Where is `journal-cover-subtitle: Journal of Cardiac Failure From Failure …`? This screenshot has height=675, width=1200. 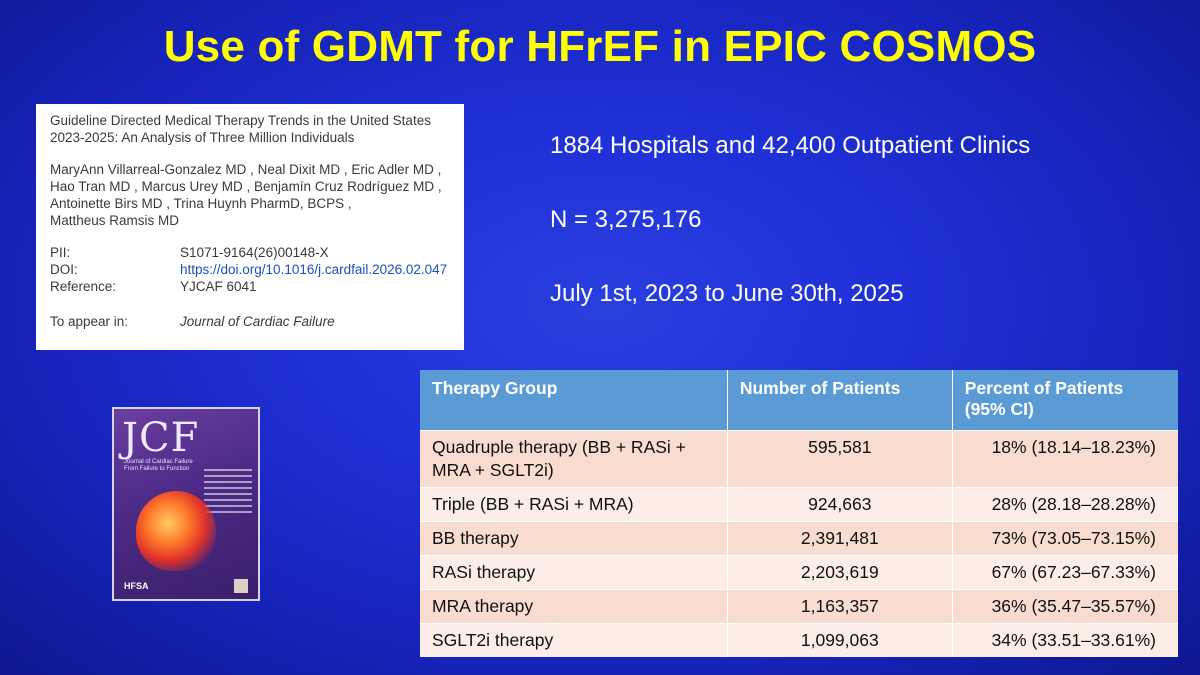 journal-cover-subtitle: Journal of Cardiac Failure From Failure … is located at coordinates (164, 466).